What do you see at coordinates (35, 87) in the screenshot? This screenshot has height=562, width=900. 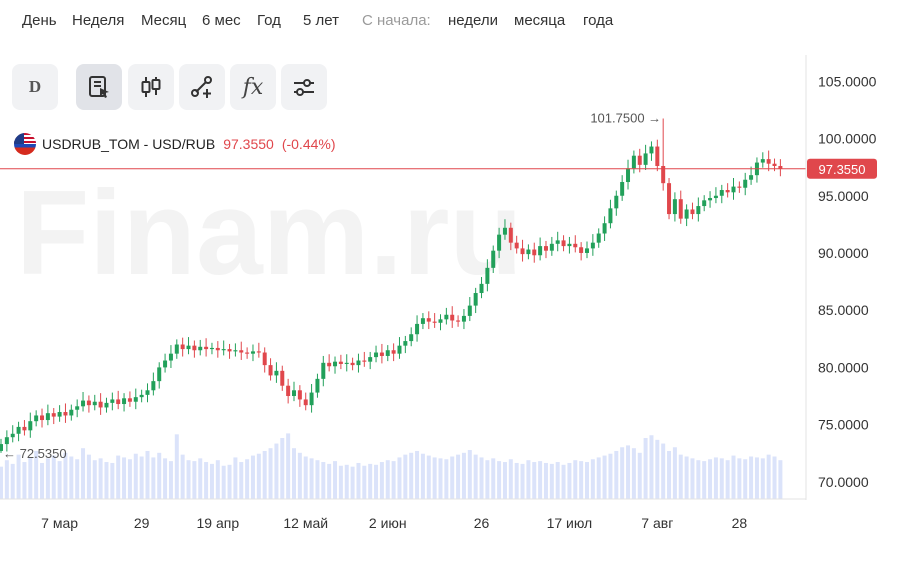 I see `interval-button: D` at bounding box center [35, 87].